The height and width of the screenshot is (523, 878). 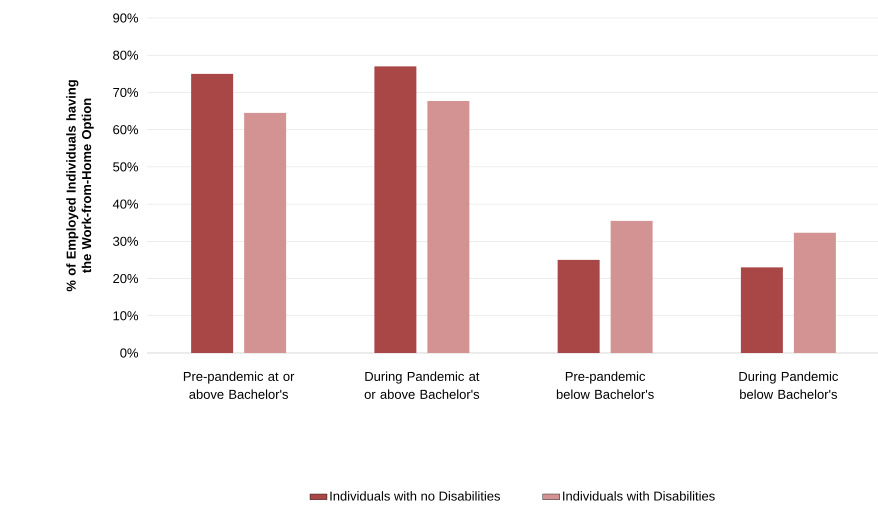 I want to click on y-tick-label: 20%, so click(x=125, y=279).